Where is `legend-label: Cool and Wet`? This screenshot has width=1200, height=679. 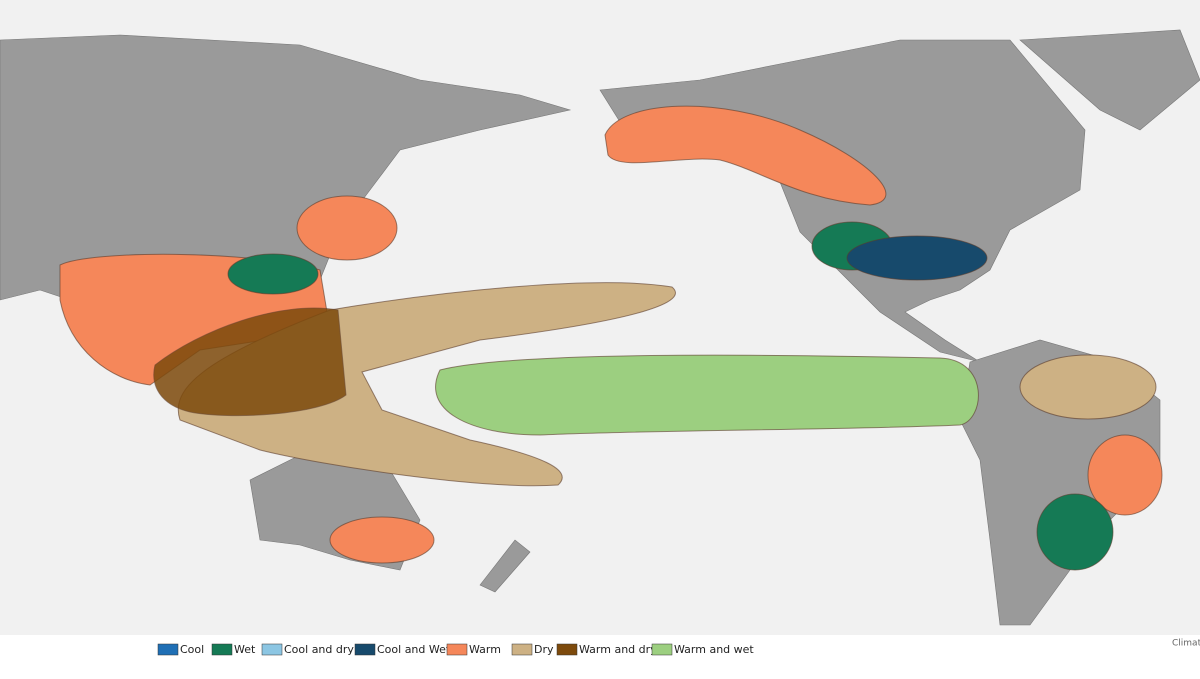 legend-label: Cool and Wet is located at coordinates (414, 649).